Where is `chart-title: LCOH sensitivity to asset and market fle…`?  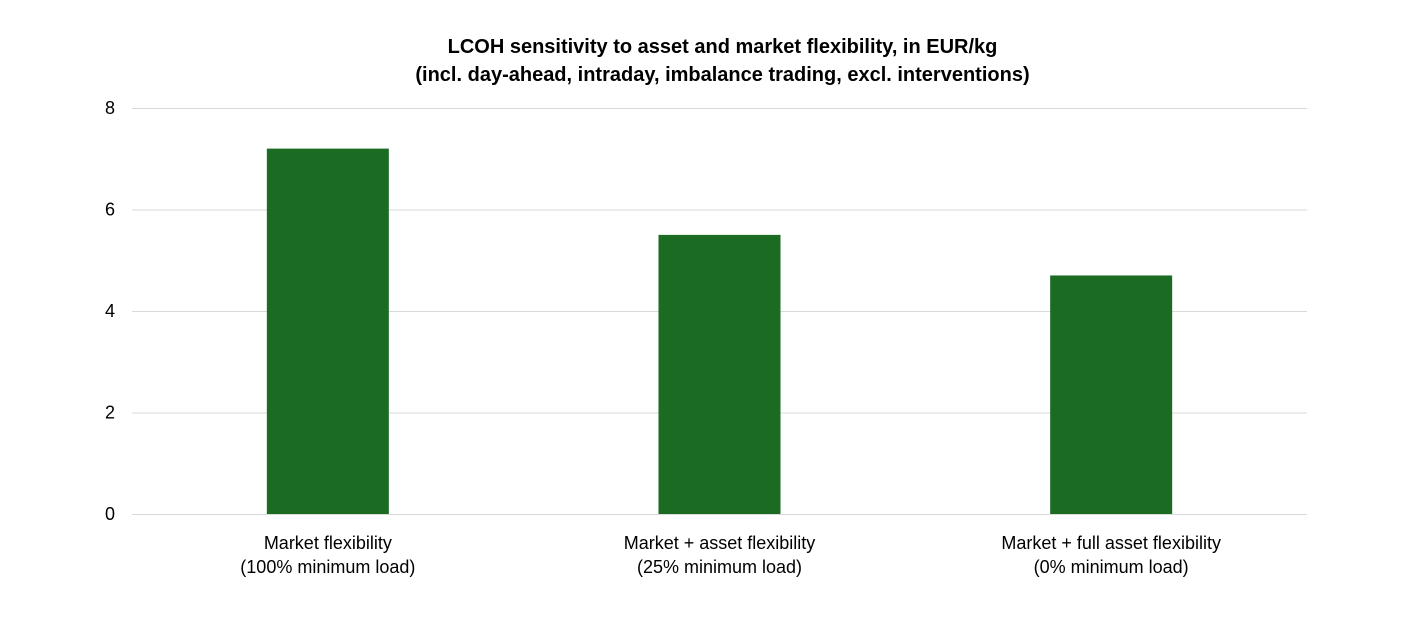 chart-title: LCOH sensitivity to asset and market fle… is located at coordinates (722, 47).